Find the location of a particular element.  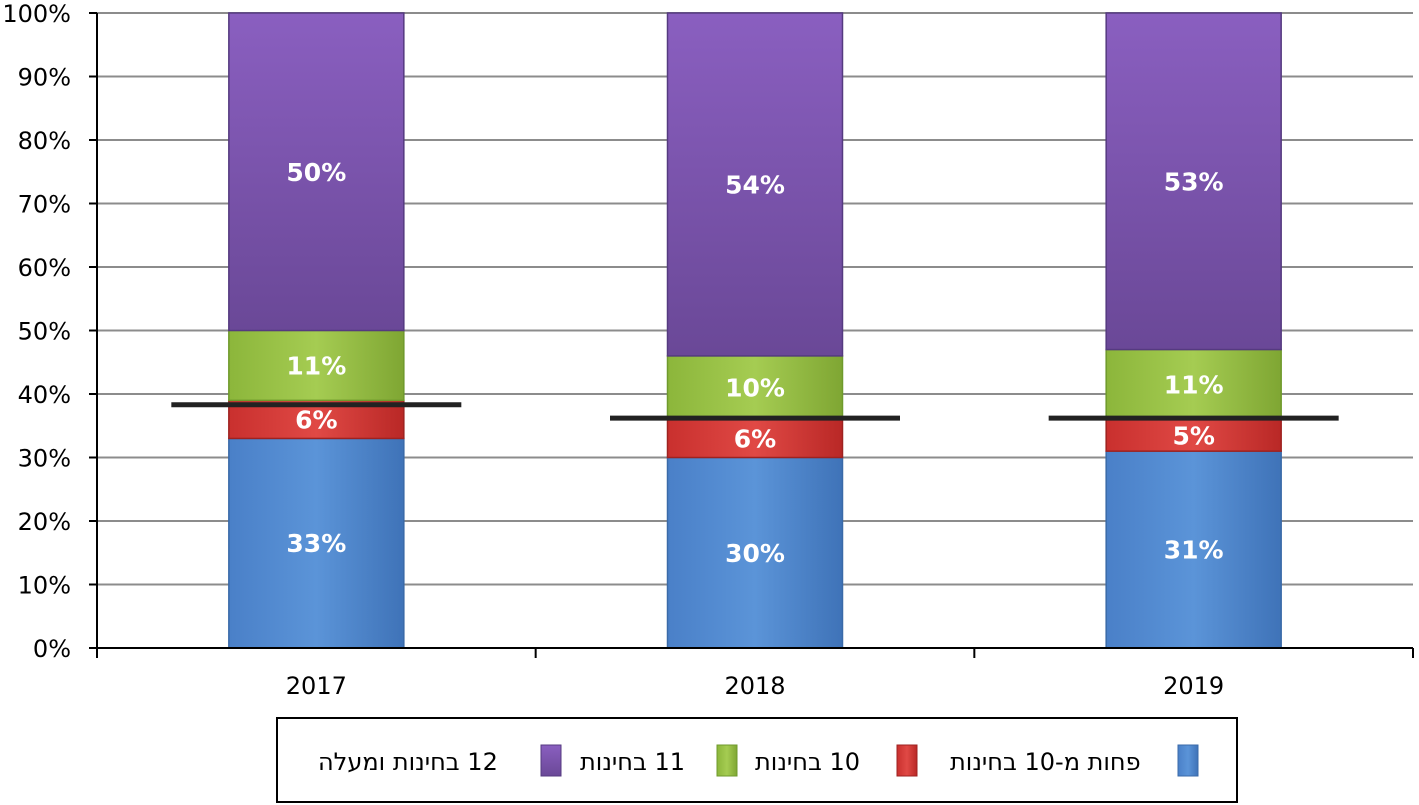

y-tick-label: 20% is located at coordinates (44, 522).